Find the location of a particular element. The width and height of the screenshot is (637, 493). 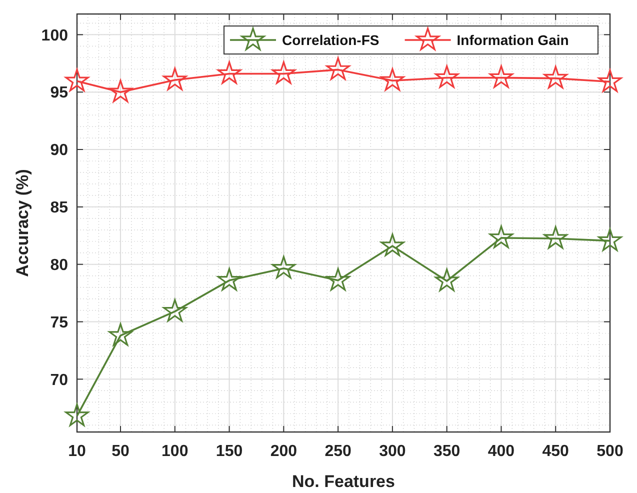

x-tick-label: 250 is located at coordinates (338, 451).